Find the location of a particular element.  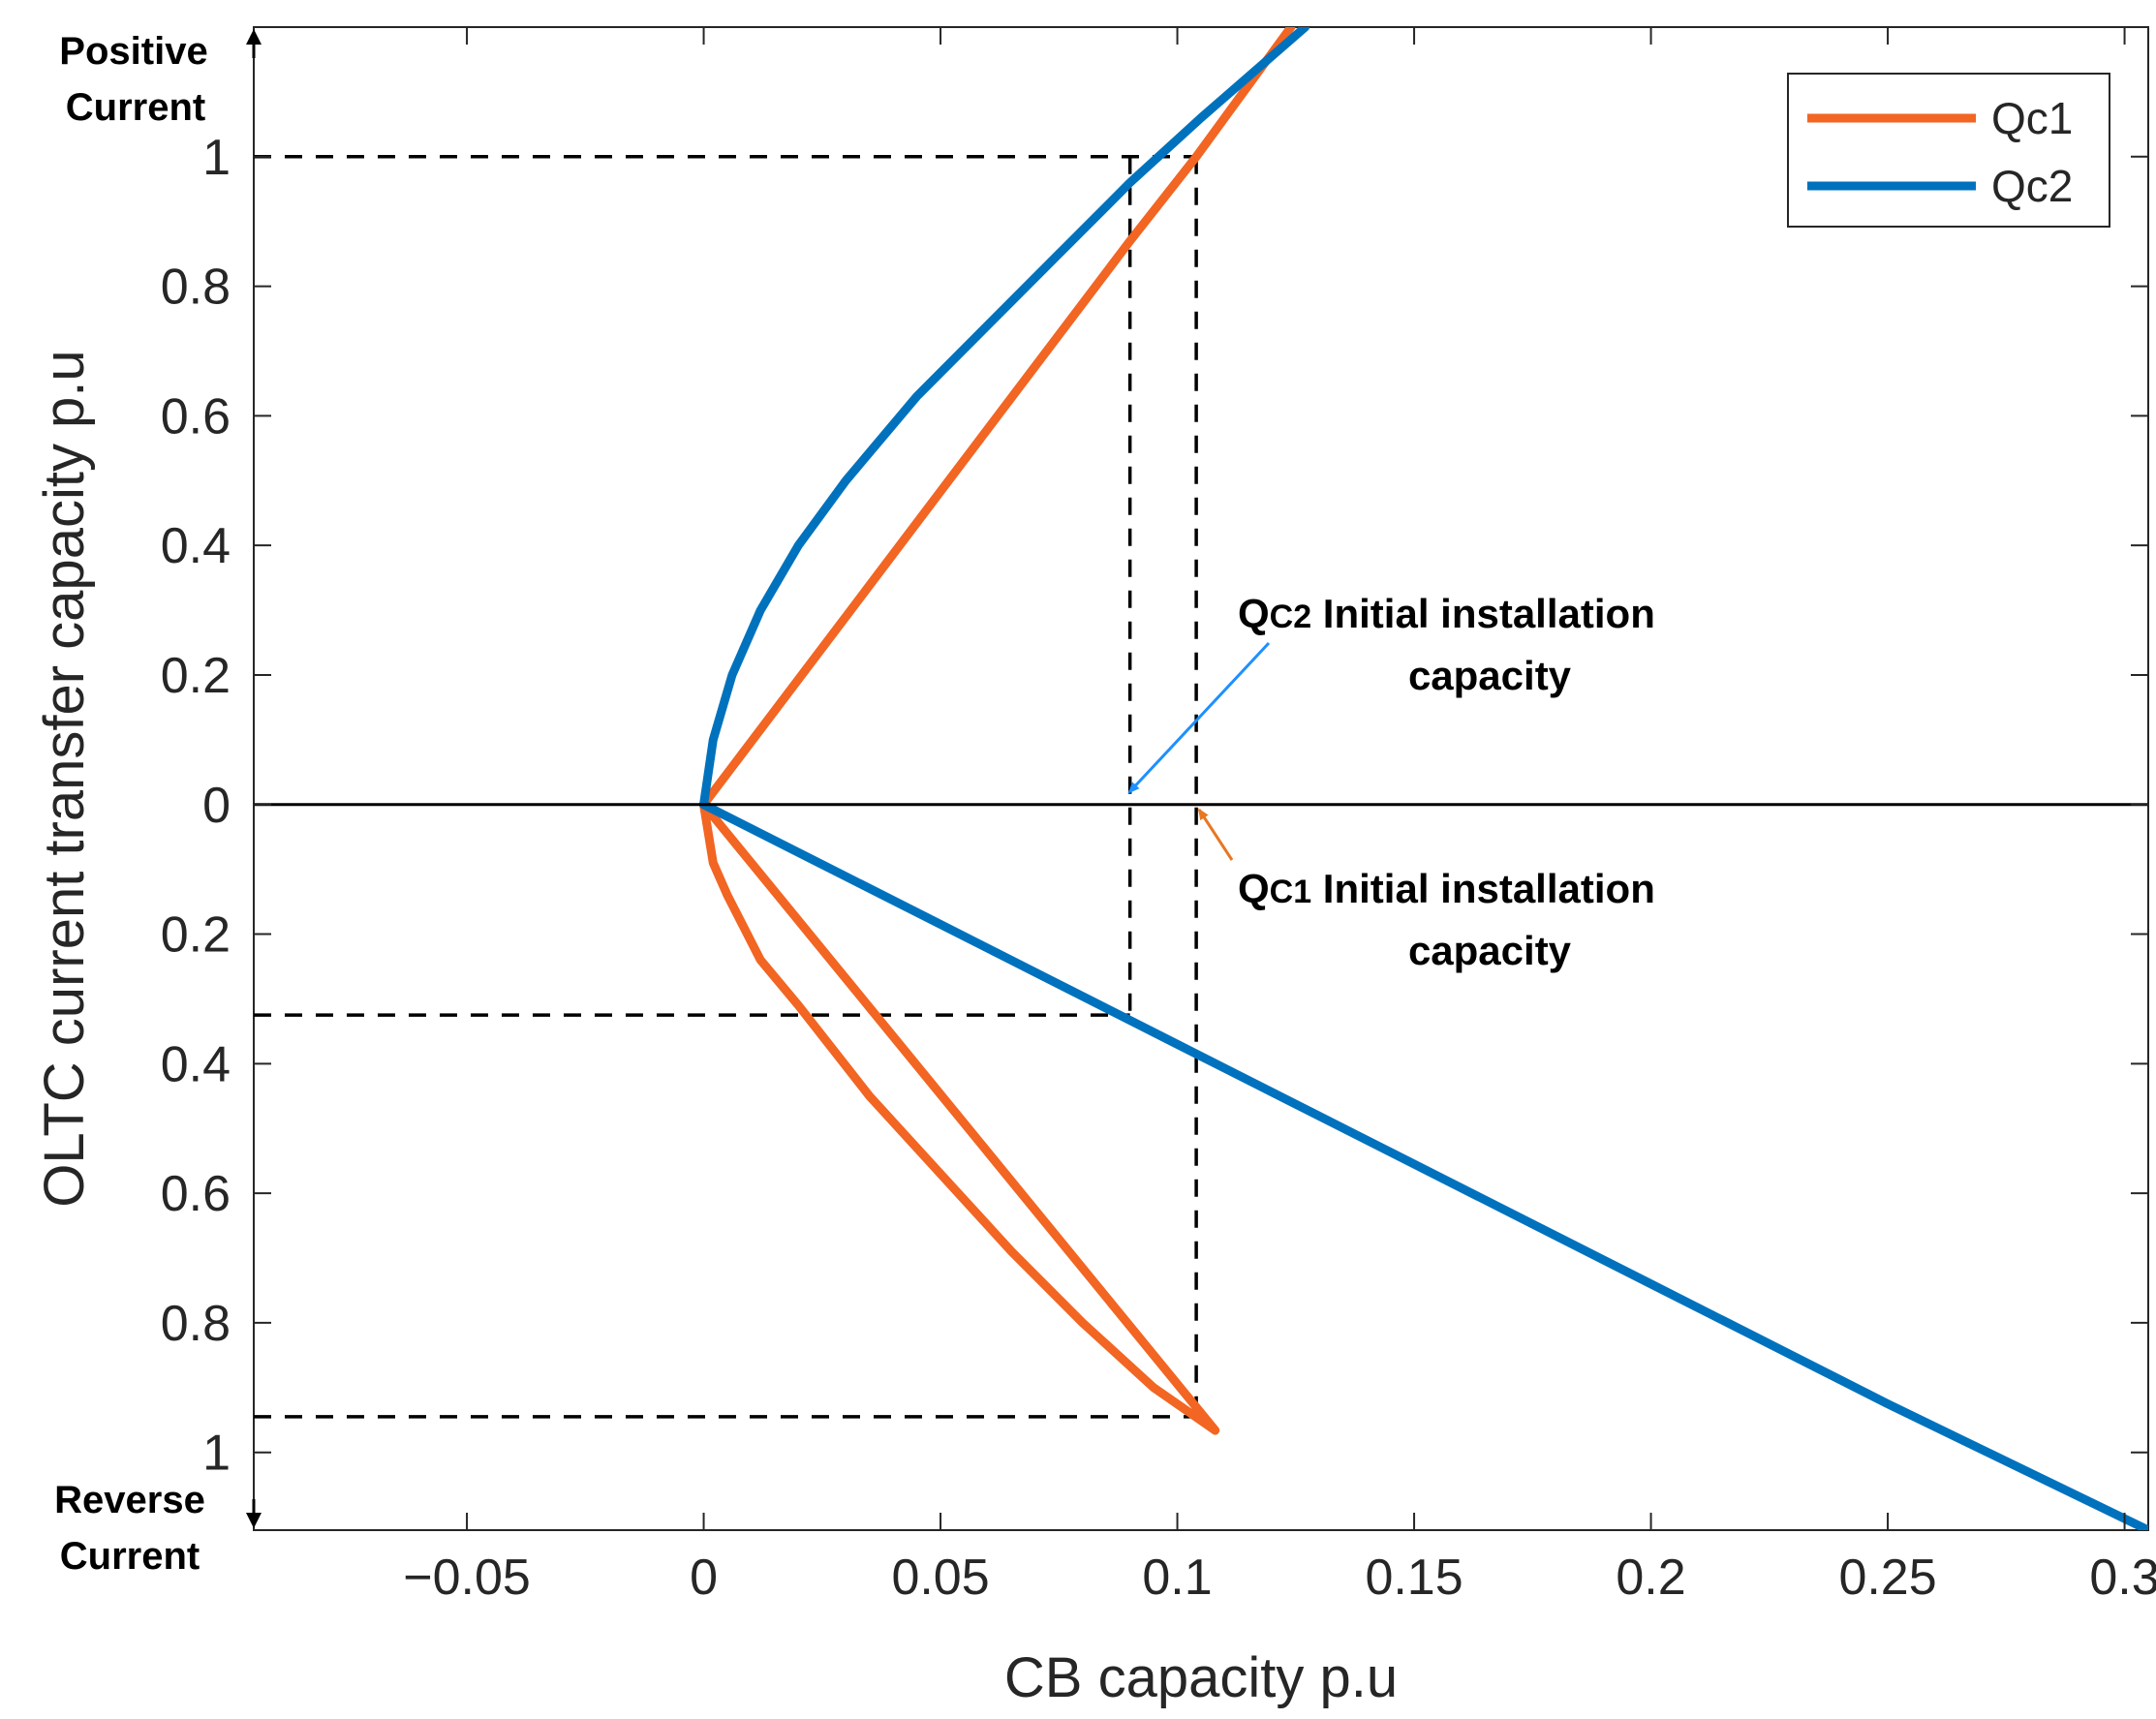

legend: Qc1 Qc2 is located at coordinates (1949, 150).